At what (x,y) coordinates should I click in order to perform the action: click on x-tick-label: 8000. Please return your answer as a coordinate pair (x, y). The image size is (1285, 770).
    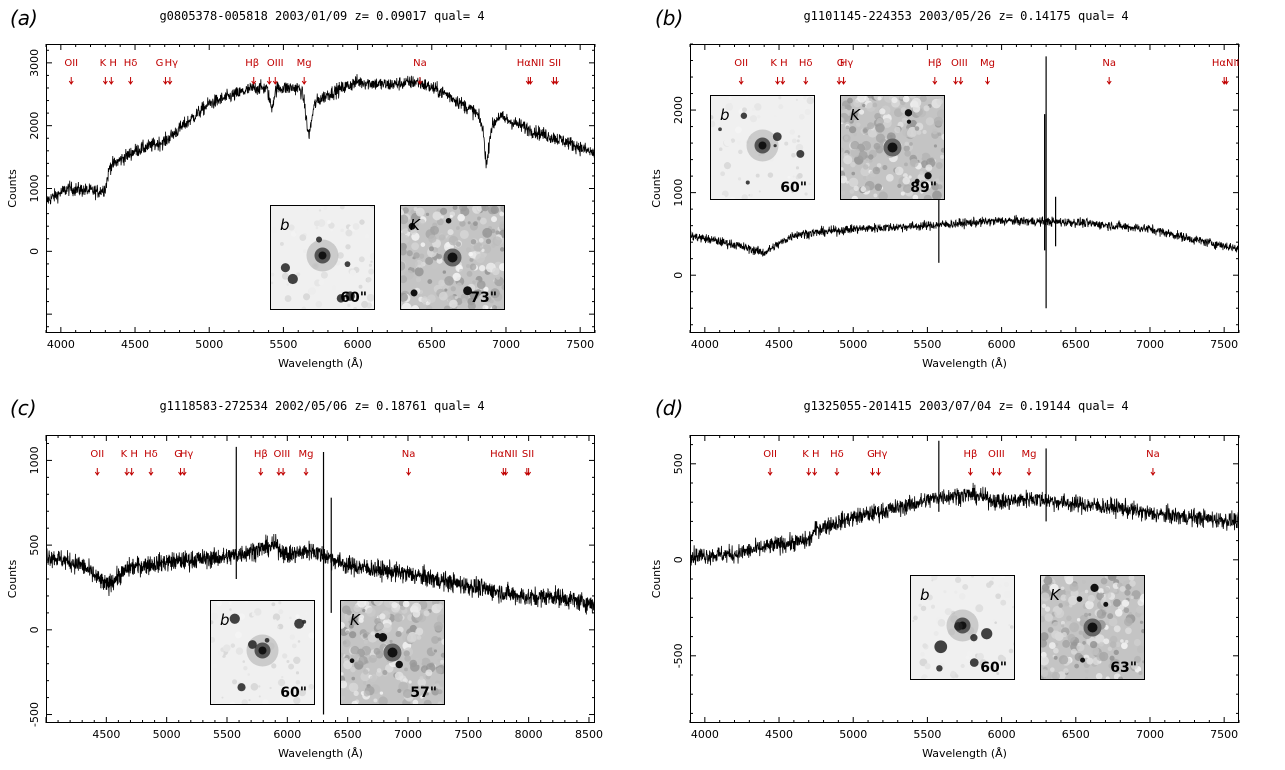
    Looking at the image, I should click on (529, 734).